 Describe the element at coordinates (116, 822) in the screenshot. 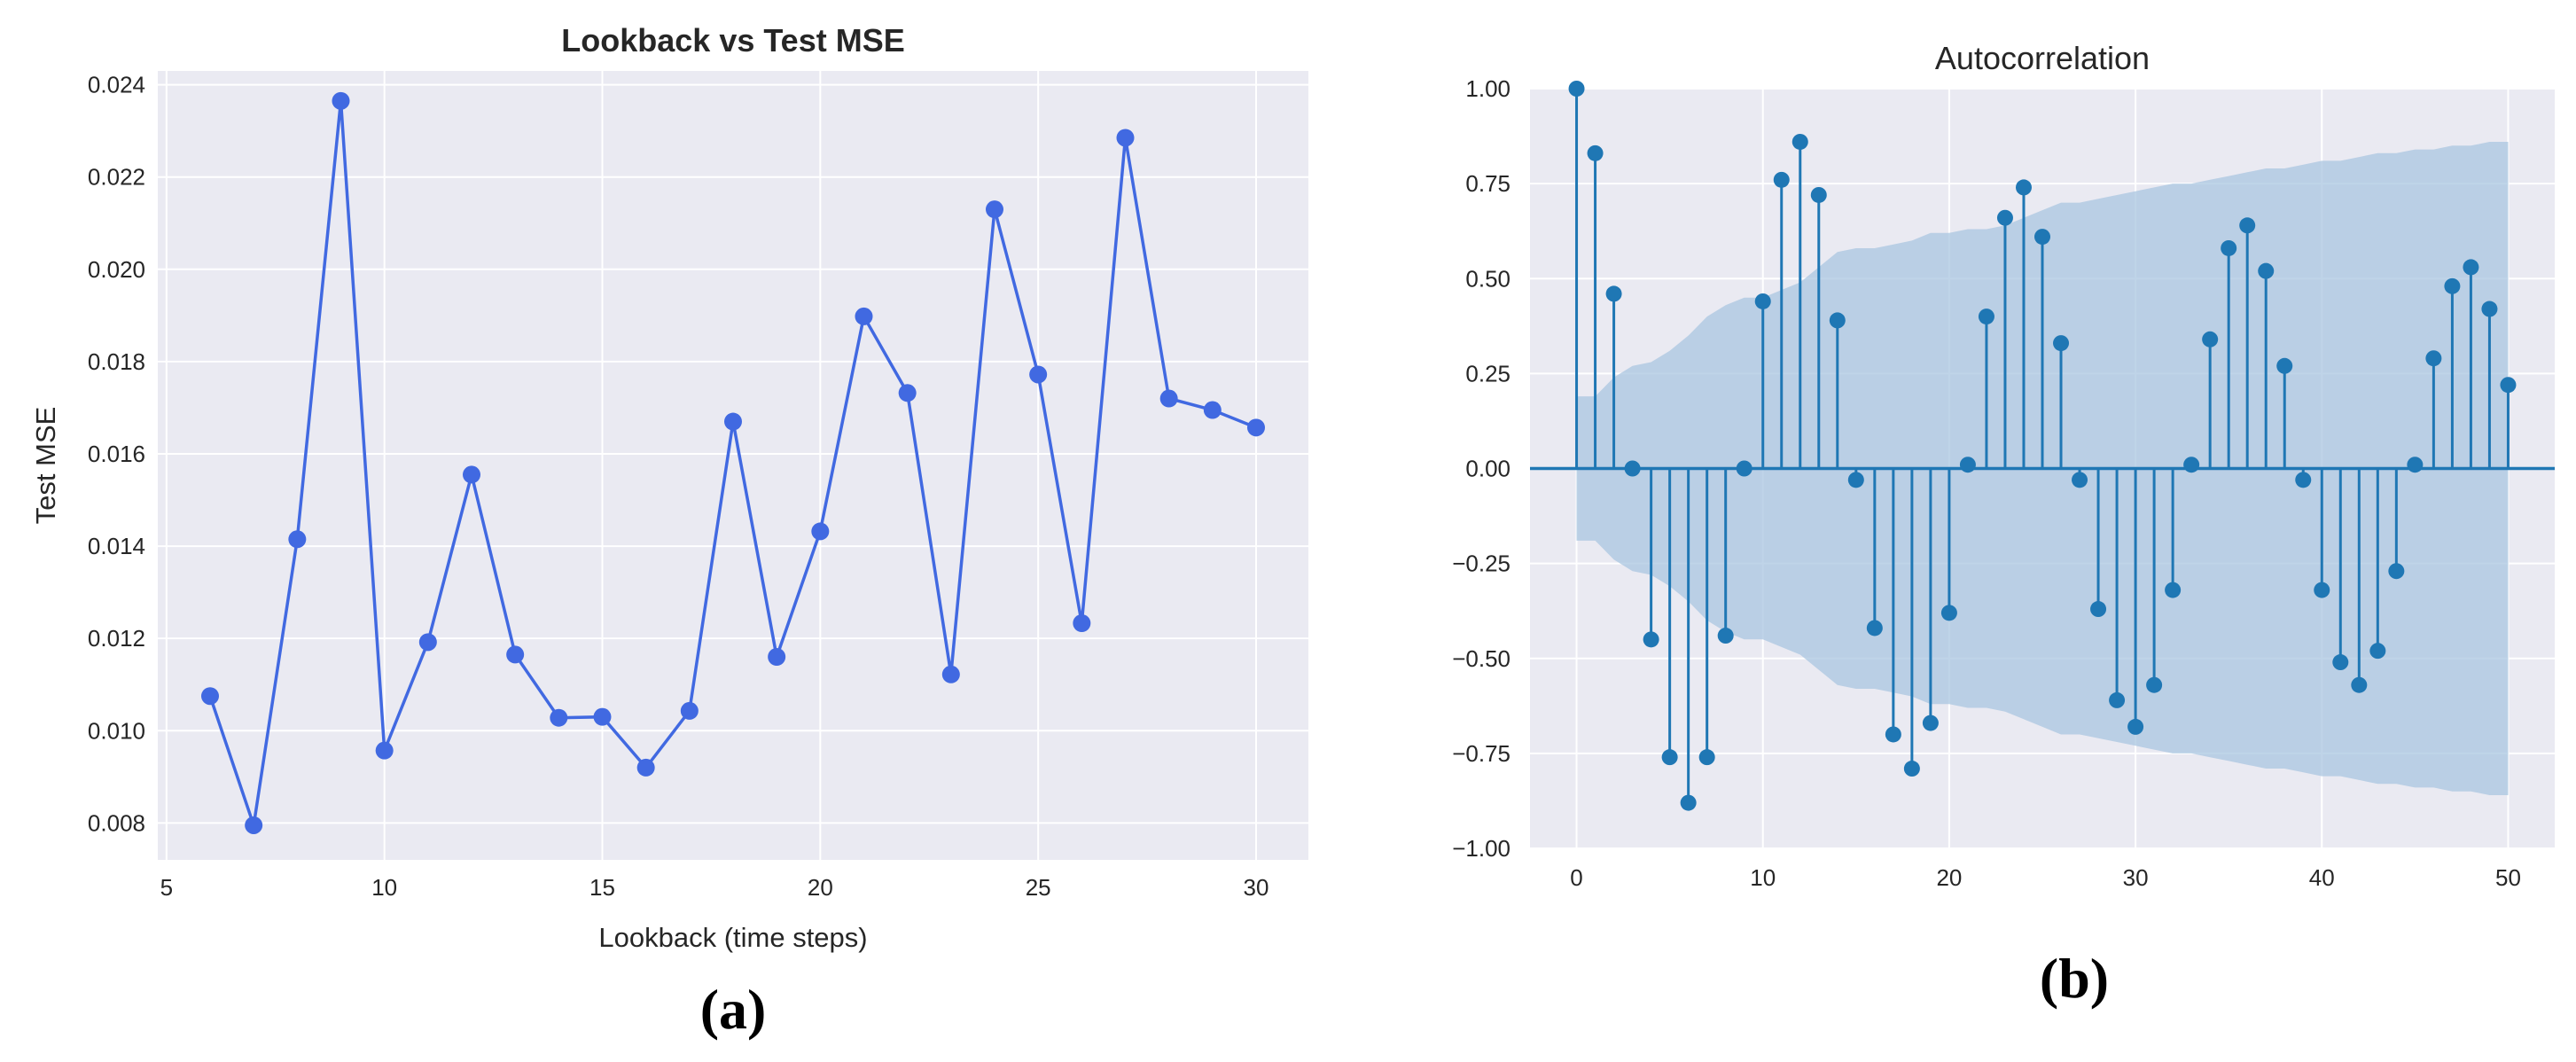

I see `chart-a-y-tick-label: 0.008` at that location.